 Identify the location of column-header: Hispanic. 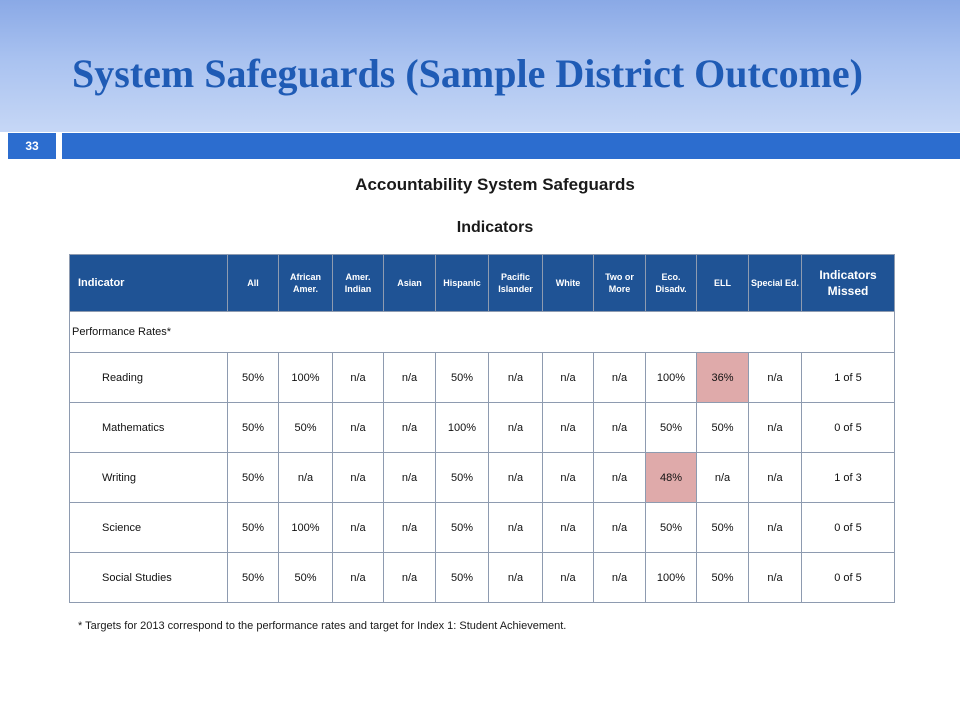
(462, 283).